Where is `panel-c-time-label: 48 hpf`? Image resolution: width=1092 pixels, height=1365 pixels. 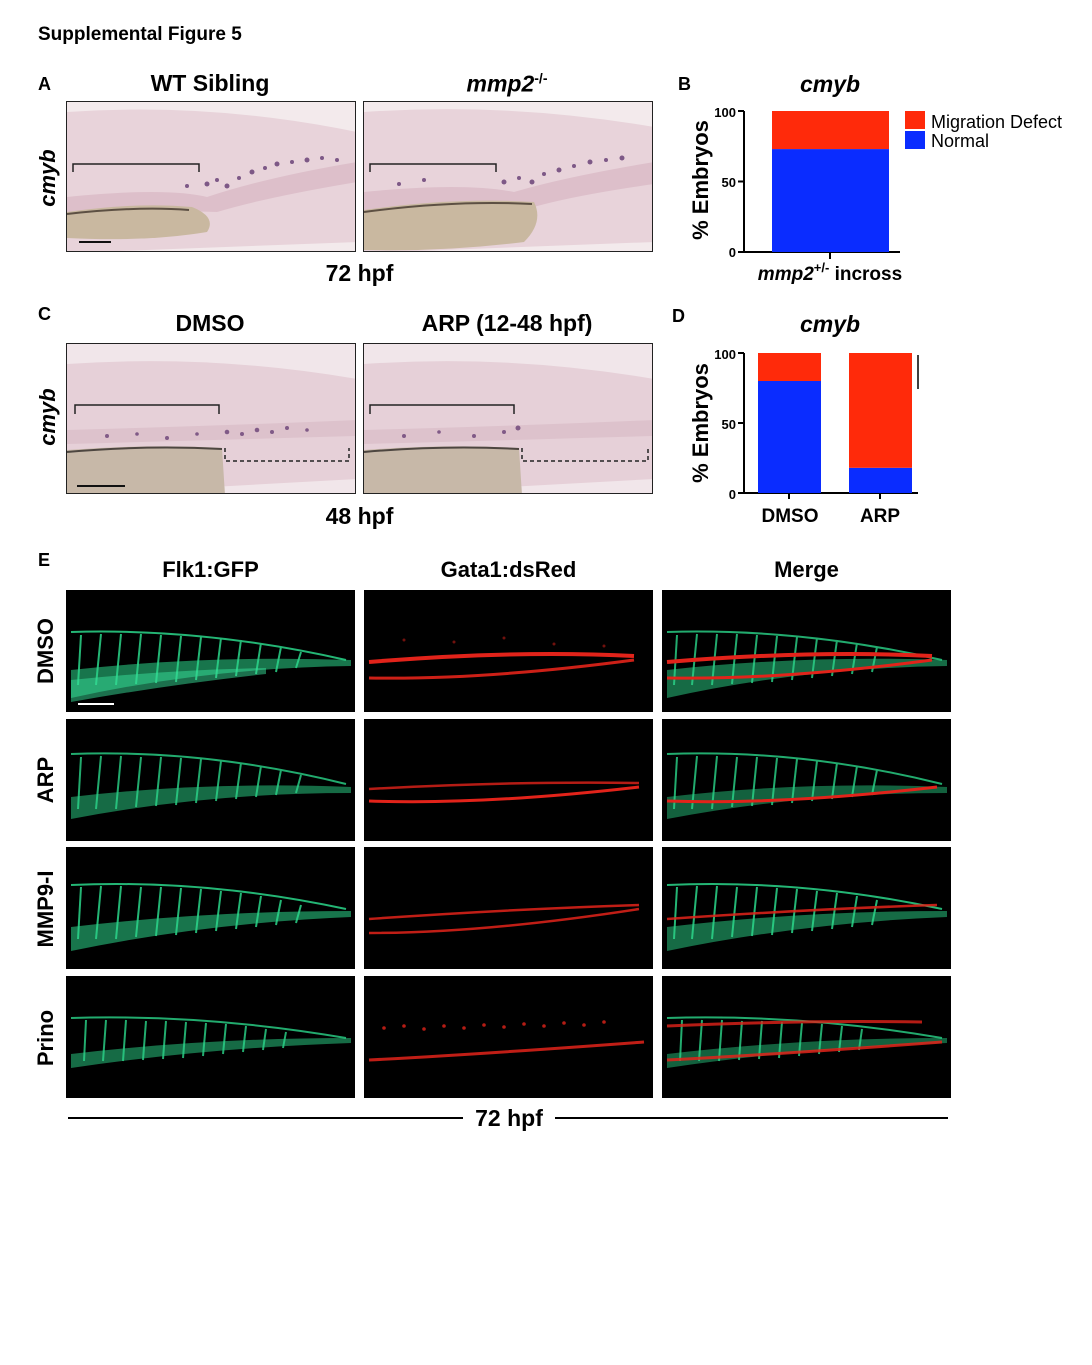 panel-c-time-label: 48 hpf is located at coordinates (359, 516).